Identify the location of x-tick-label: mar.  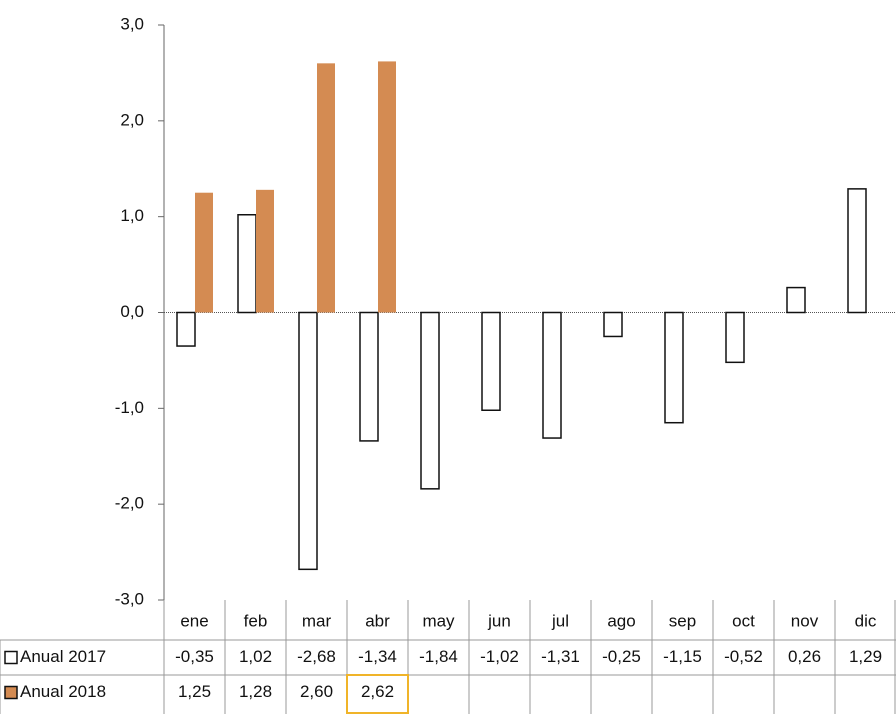
(317, 620).